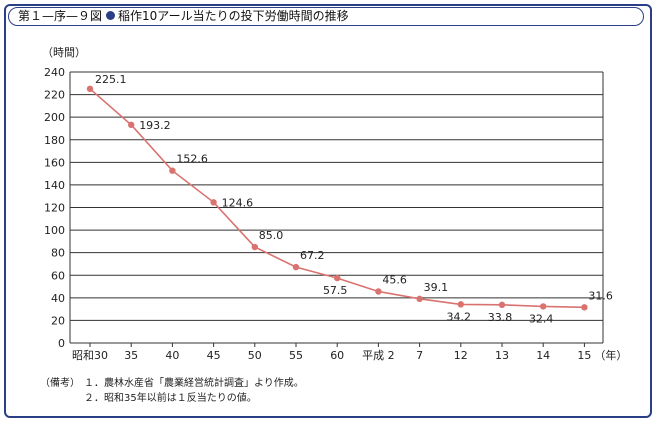  What do you see at coordinates (58, 320) in the screenshot?
I see `y-tick-label: 20` at bounding box center [58, 320].